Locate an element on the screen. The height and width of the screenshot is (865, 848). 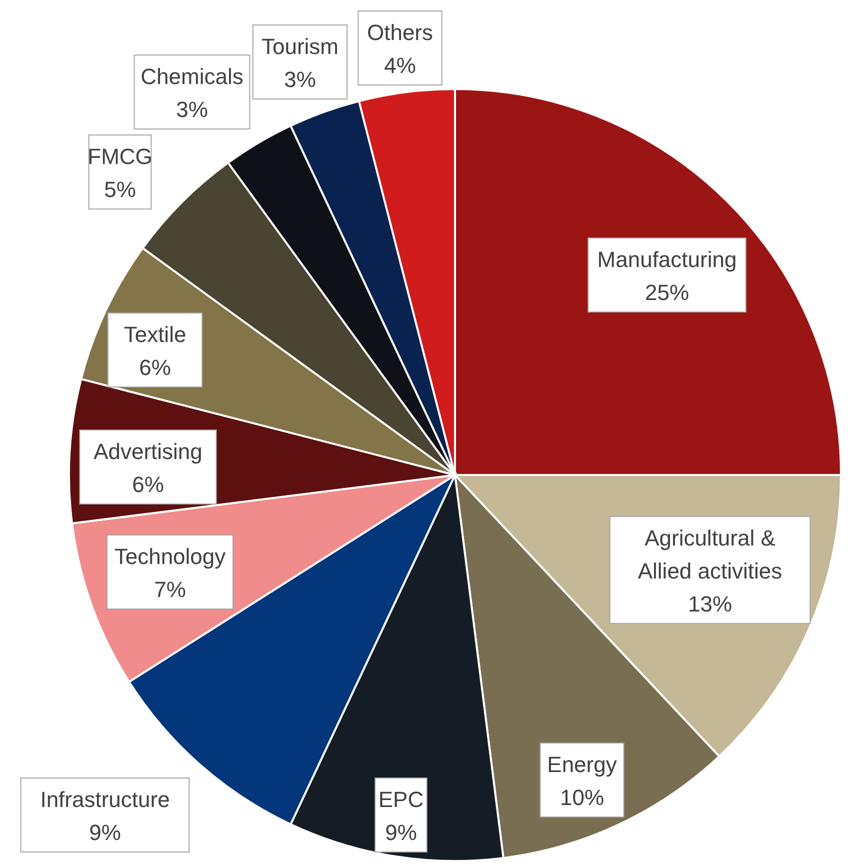
slice-label: EPC is located at coordinates (401, 799).